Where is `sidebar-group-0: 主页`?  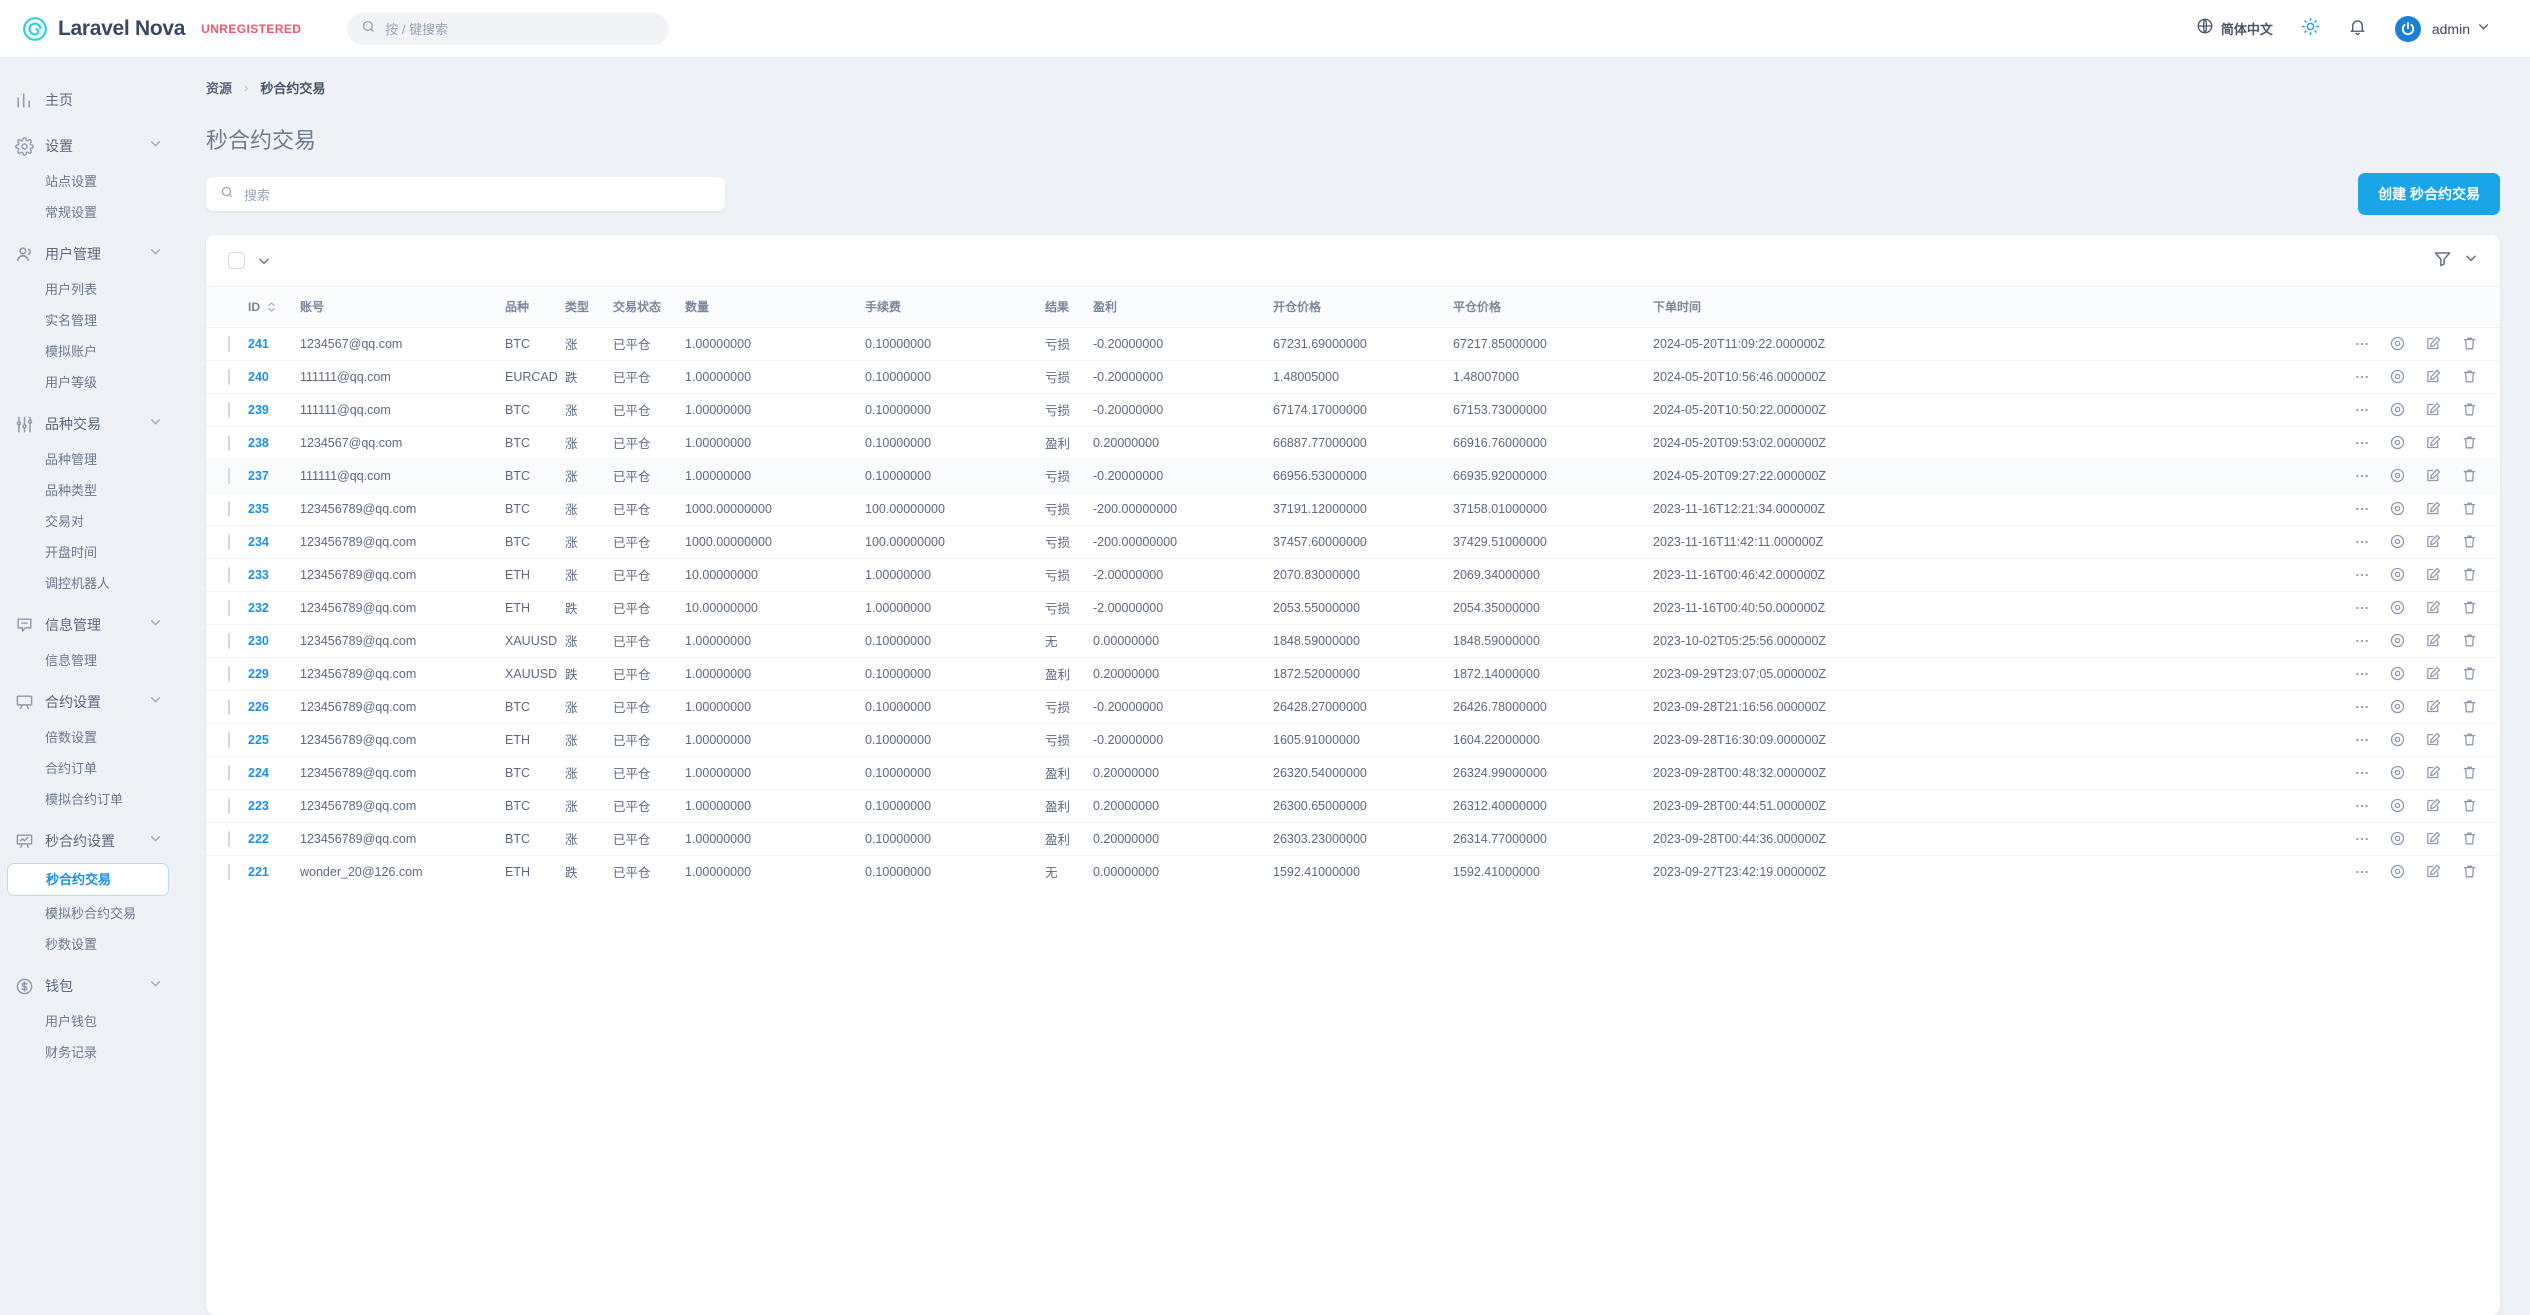 sidebar-group-0: 主页 is located at coordinates (88, 100).